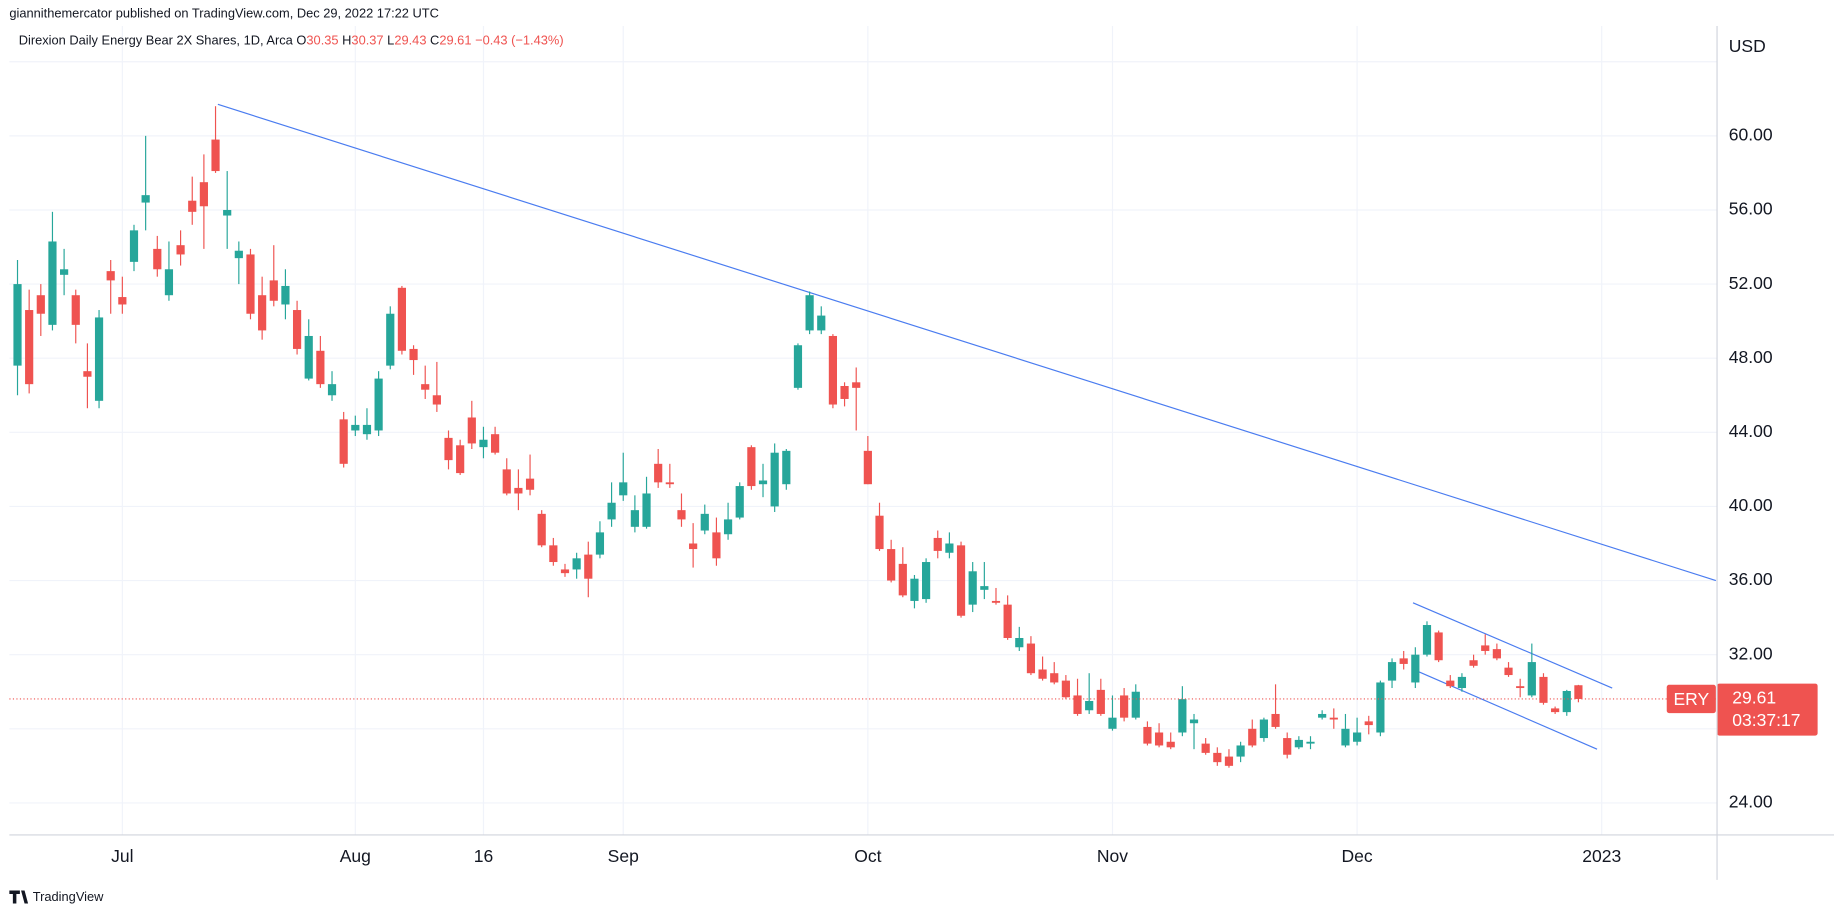 The width and height of the screenshot is (1834, 907). Describe the element at coordinates (122, 856) in the screenshot. I see `x-tick-label: Jul` at that location.